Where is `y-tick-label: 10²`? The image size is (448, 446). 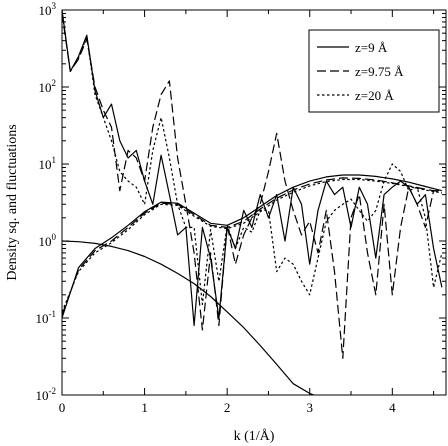
y-tick-label: 10² is located at coordinates (48, 86).